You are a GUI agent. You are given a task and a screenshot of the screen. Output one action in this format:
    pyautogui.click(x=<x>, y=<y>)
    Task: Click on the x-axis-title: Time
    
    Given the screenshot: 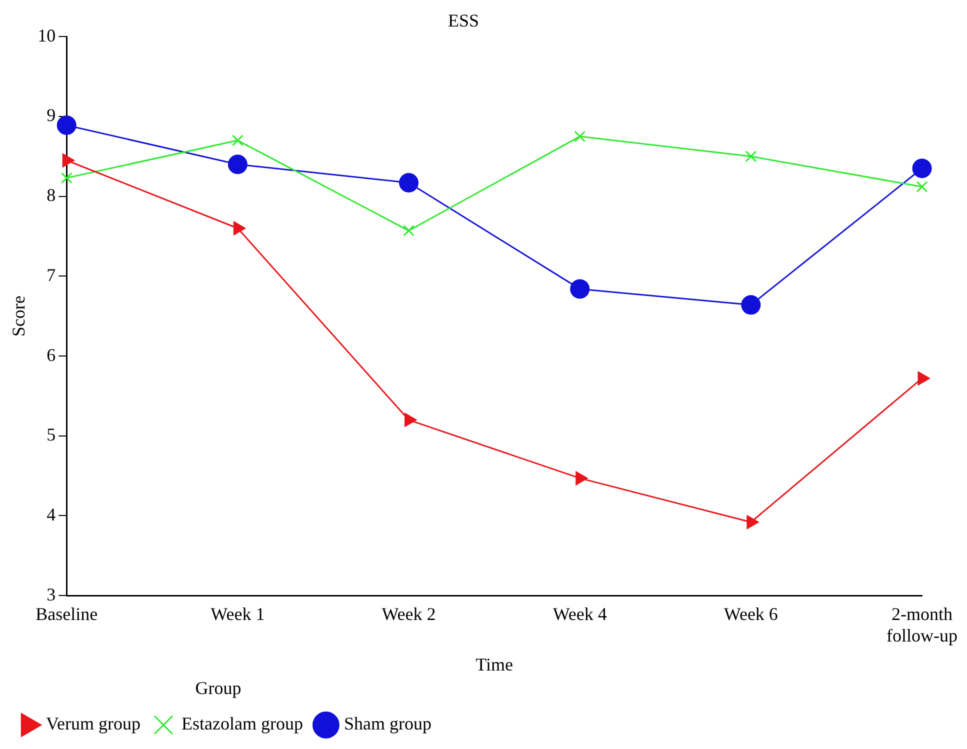 What is the action you would take?
    pyautogui.click(x=494, y=664)
    